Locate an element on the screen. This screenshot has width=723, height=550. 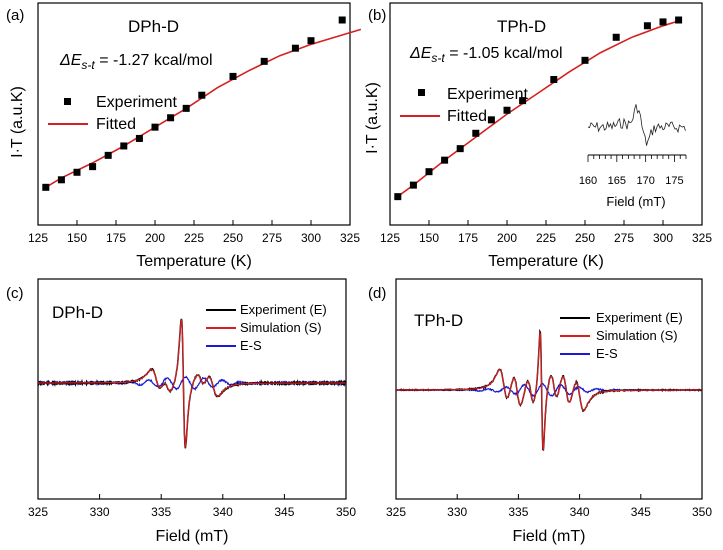
panel-d-simulation-trace is located at coordinates (549, 391).